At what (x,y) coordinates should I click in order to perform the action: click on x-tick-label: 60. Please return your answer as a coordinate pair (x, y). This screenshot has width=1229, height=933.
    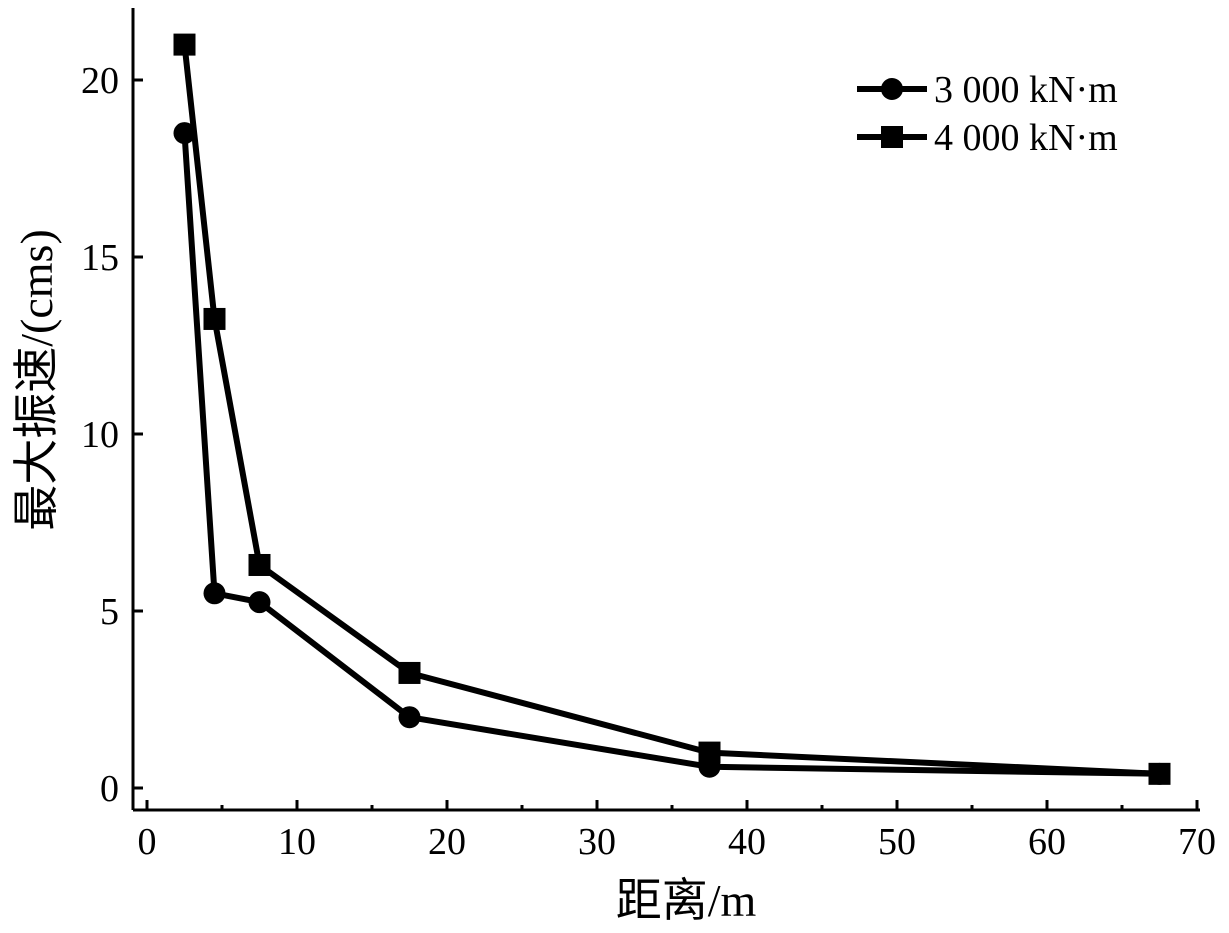
    Looking at the image, I should click on (1047, 842).